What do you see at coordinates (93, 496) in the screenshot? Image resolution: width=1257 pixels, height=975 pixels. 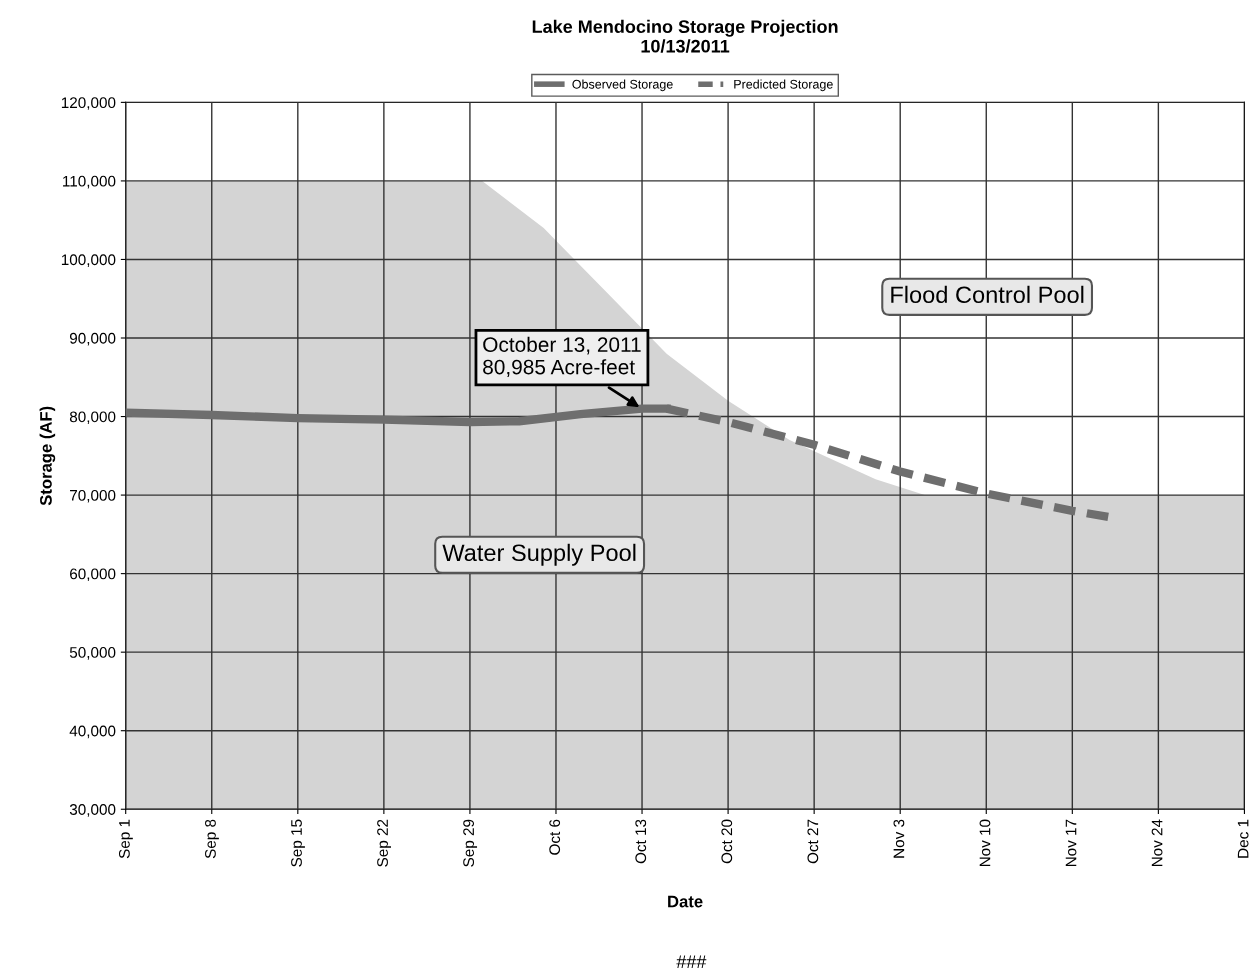 I see `y-tick-label: 70,000` at bounding box center [93, 496].